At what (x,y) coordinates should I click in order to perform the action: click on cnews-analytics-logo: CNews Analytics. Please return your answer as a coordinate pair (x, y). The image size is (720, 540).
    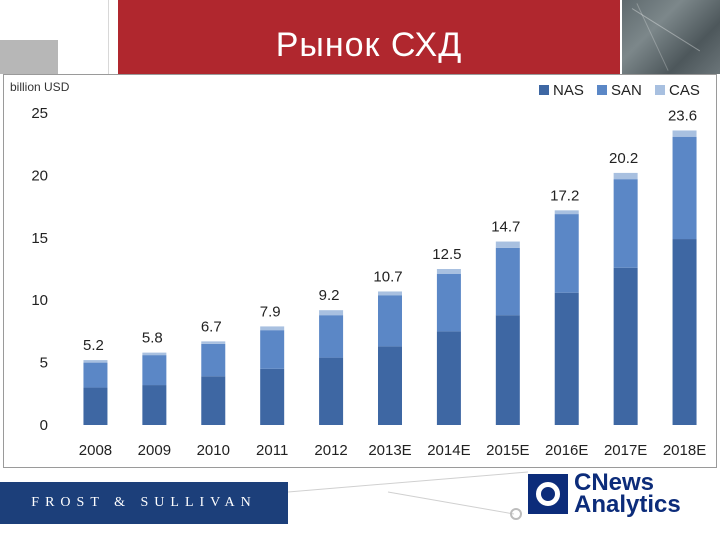
    Looking at the image, I should click on (623, 494).